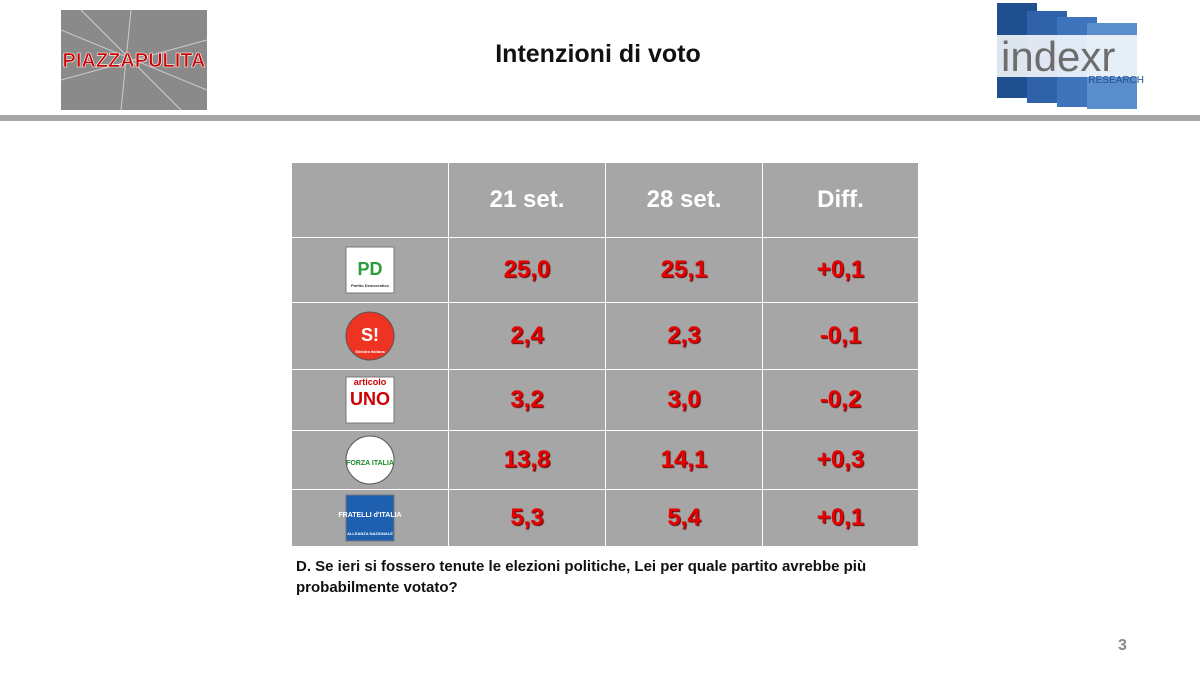  I want to click on party-logo: PD Partito Democratico, so click(370, 270).